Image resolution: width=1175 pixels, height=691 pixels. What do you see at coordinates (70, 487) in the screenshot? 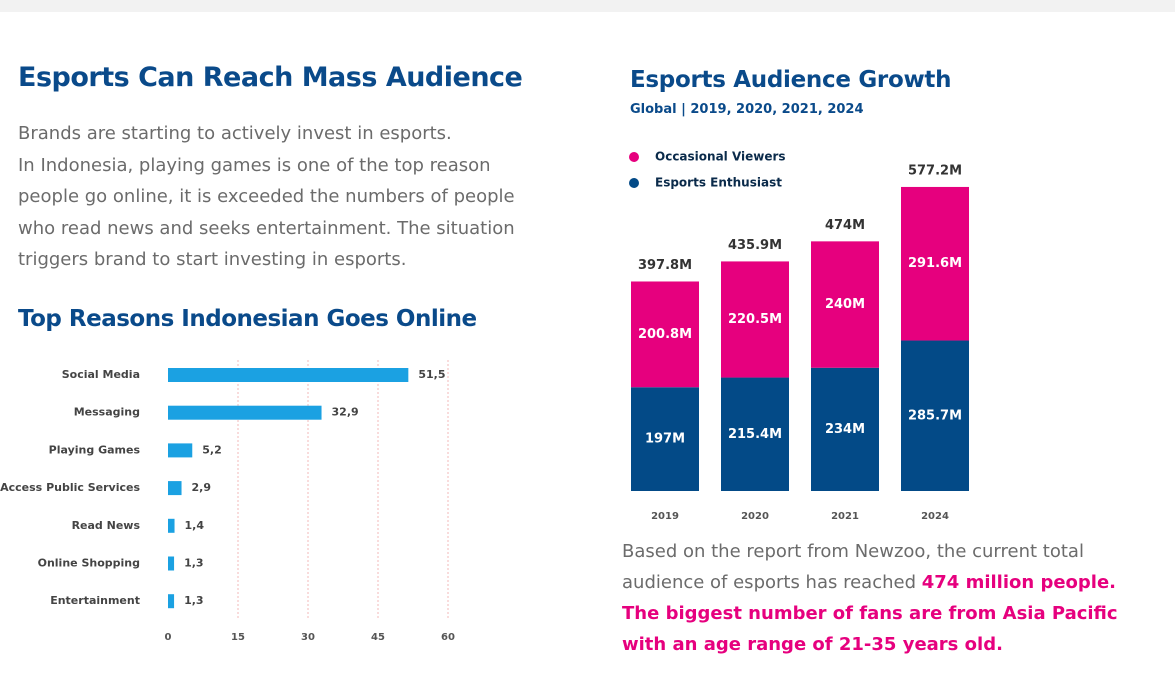
I see `y-tick-label: Access Public Services` at bounding box center [70, 487].